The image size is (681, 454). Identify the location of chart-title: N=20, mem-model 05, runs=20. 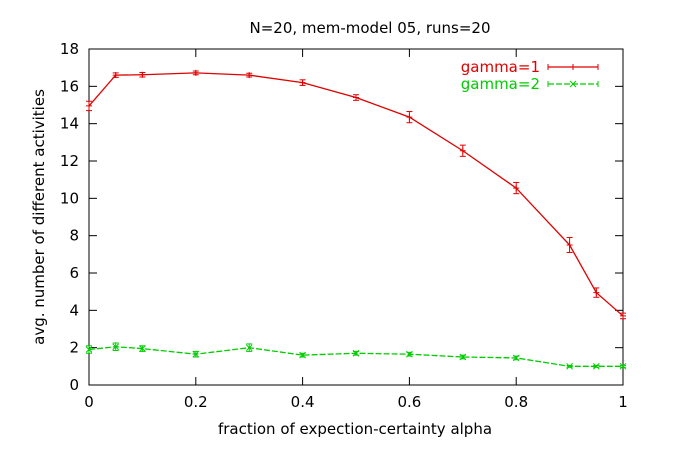
(369, 28).